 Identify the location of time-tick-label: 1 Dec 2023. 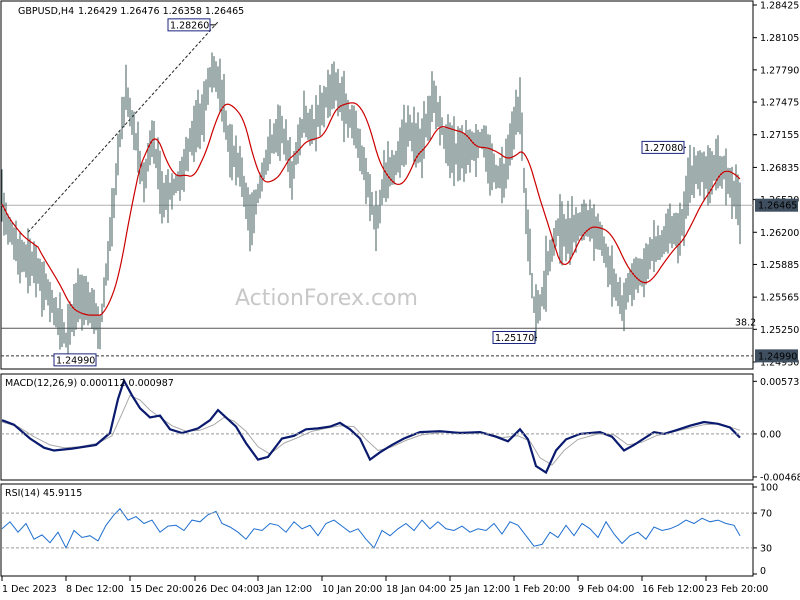
(29, 589).